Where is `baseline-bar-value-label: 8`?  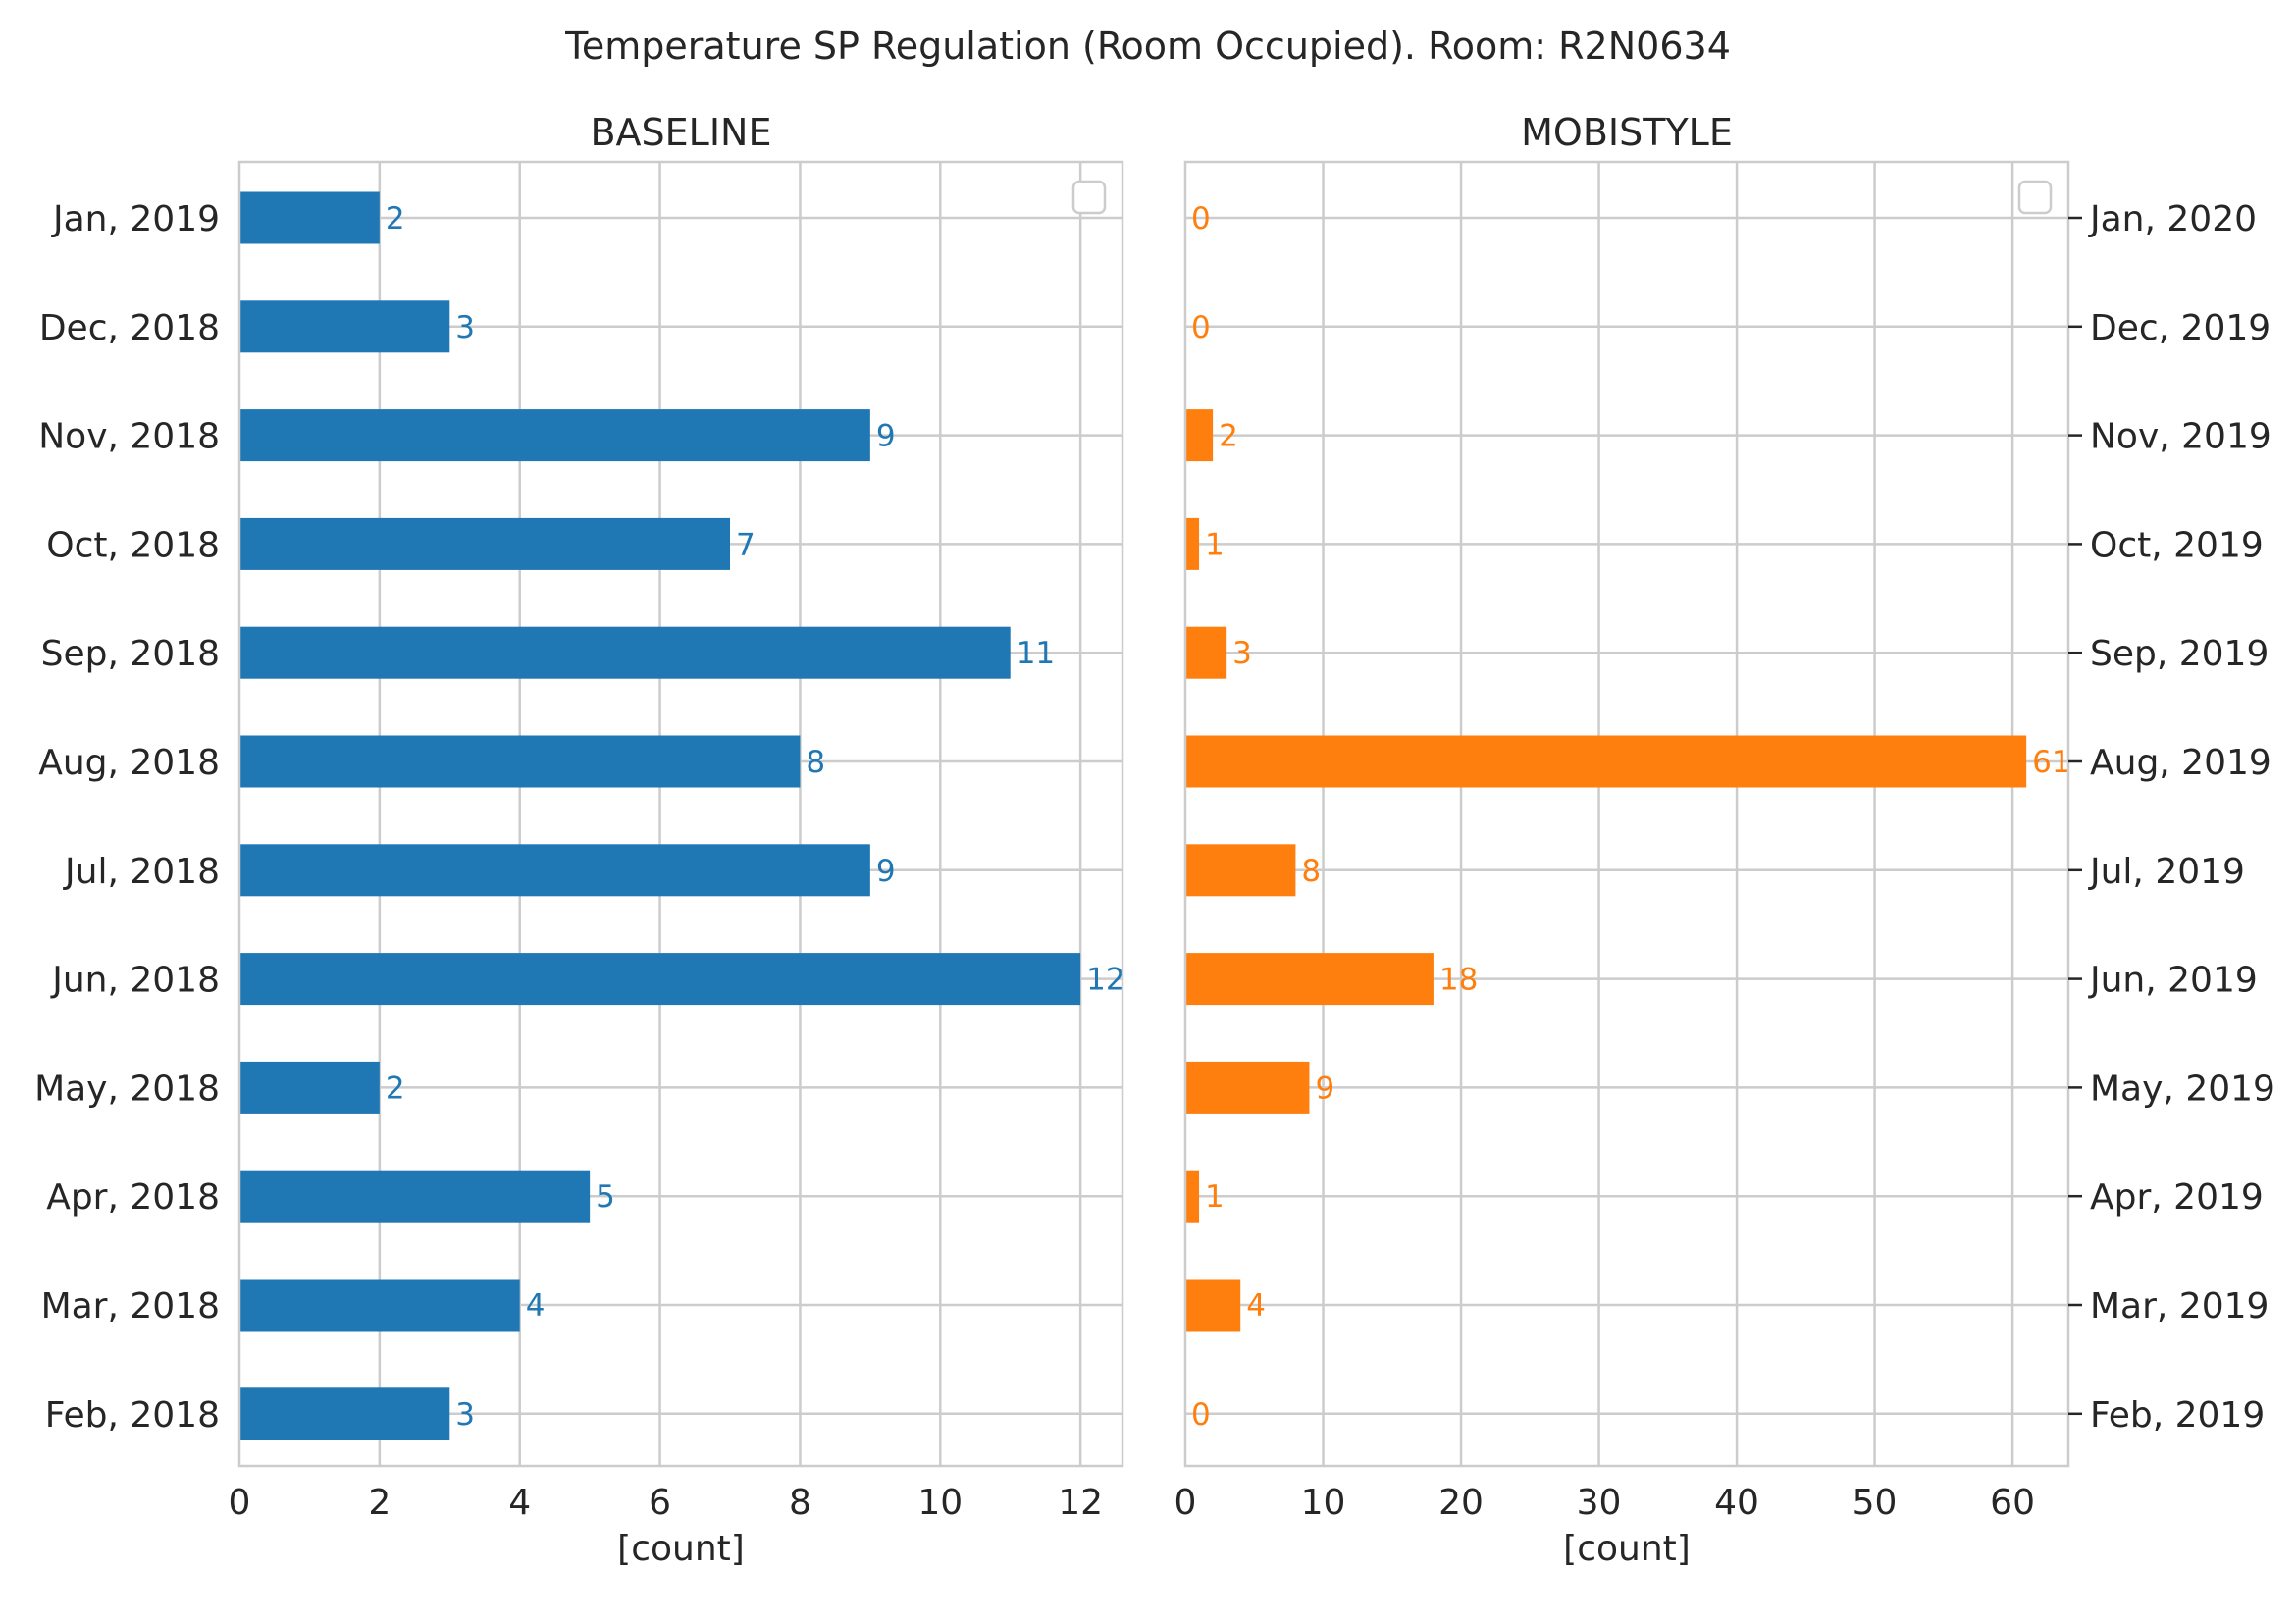 baseline-bar-value-label: 8 is located at coordinates (815, 762).